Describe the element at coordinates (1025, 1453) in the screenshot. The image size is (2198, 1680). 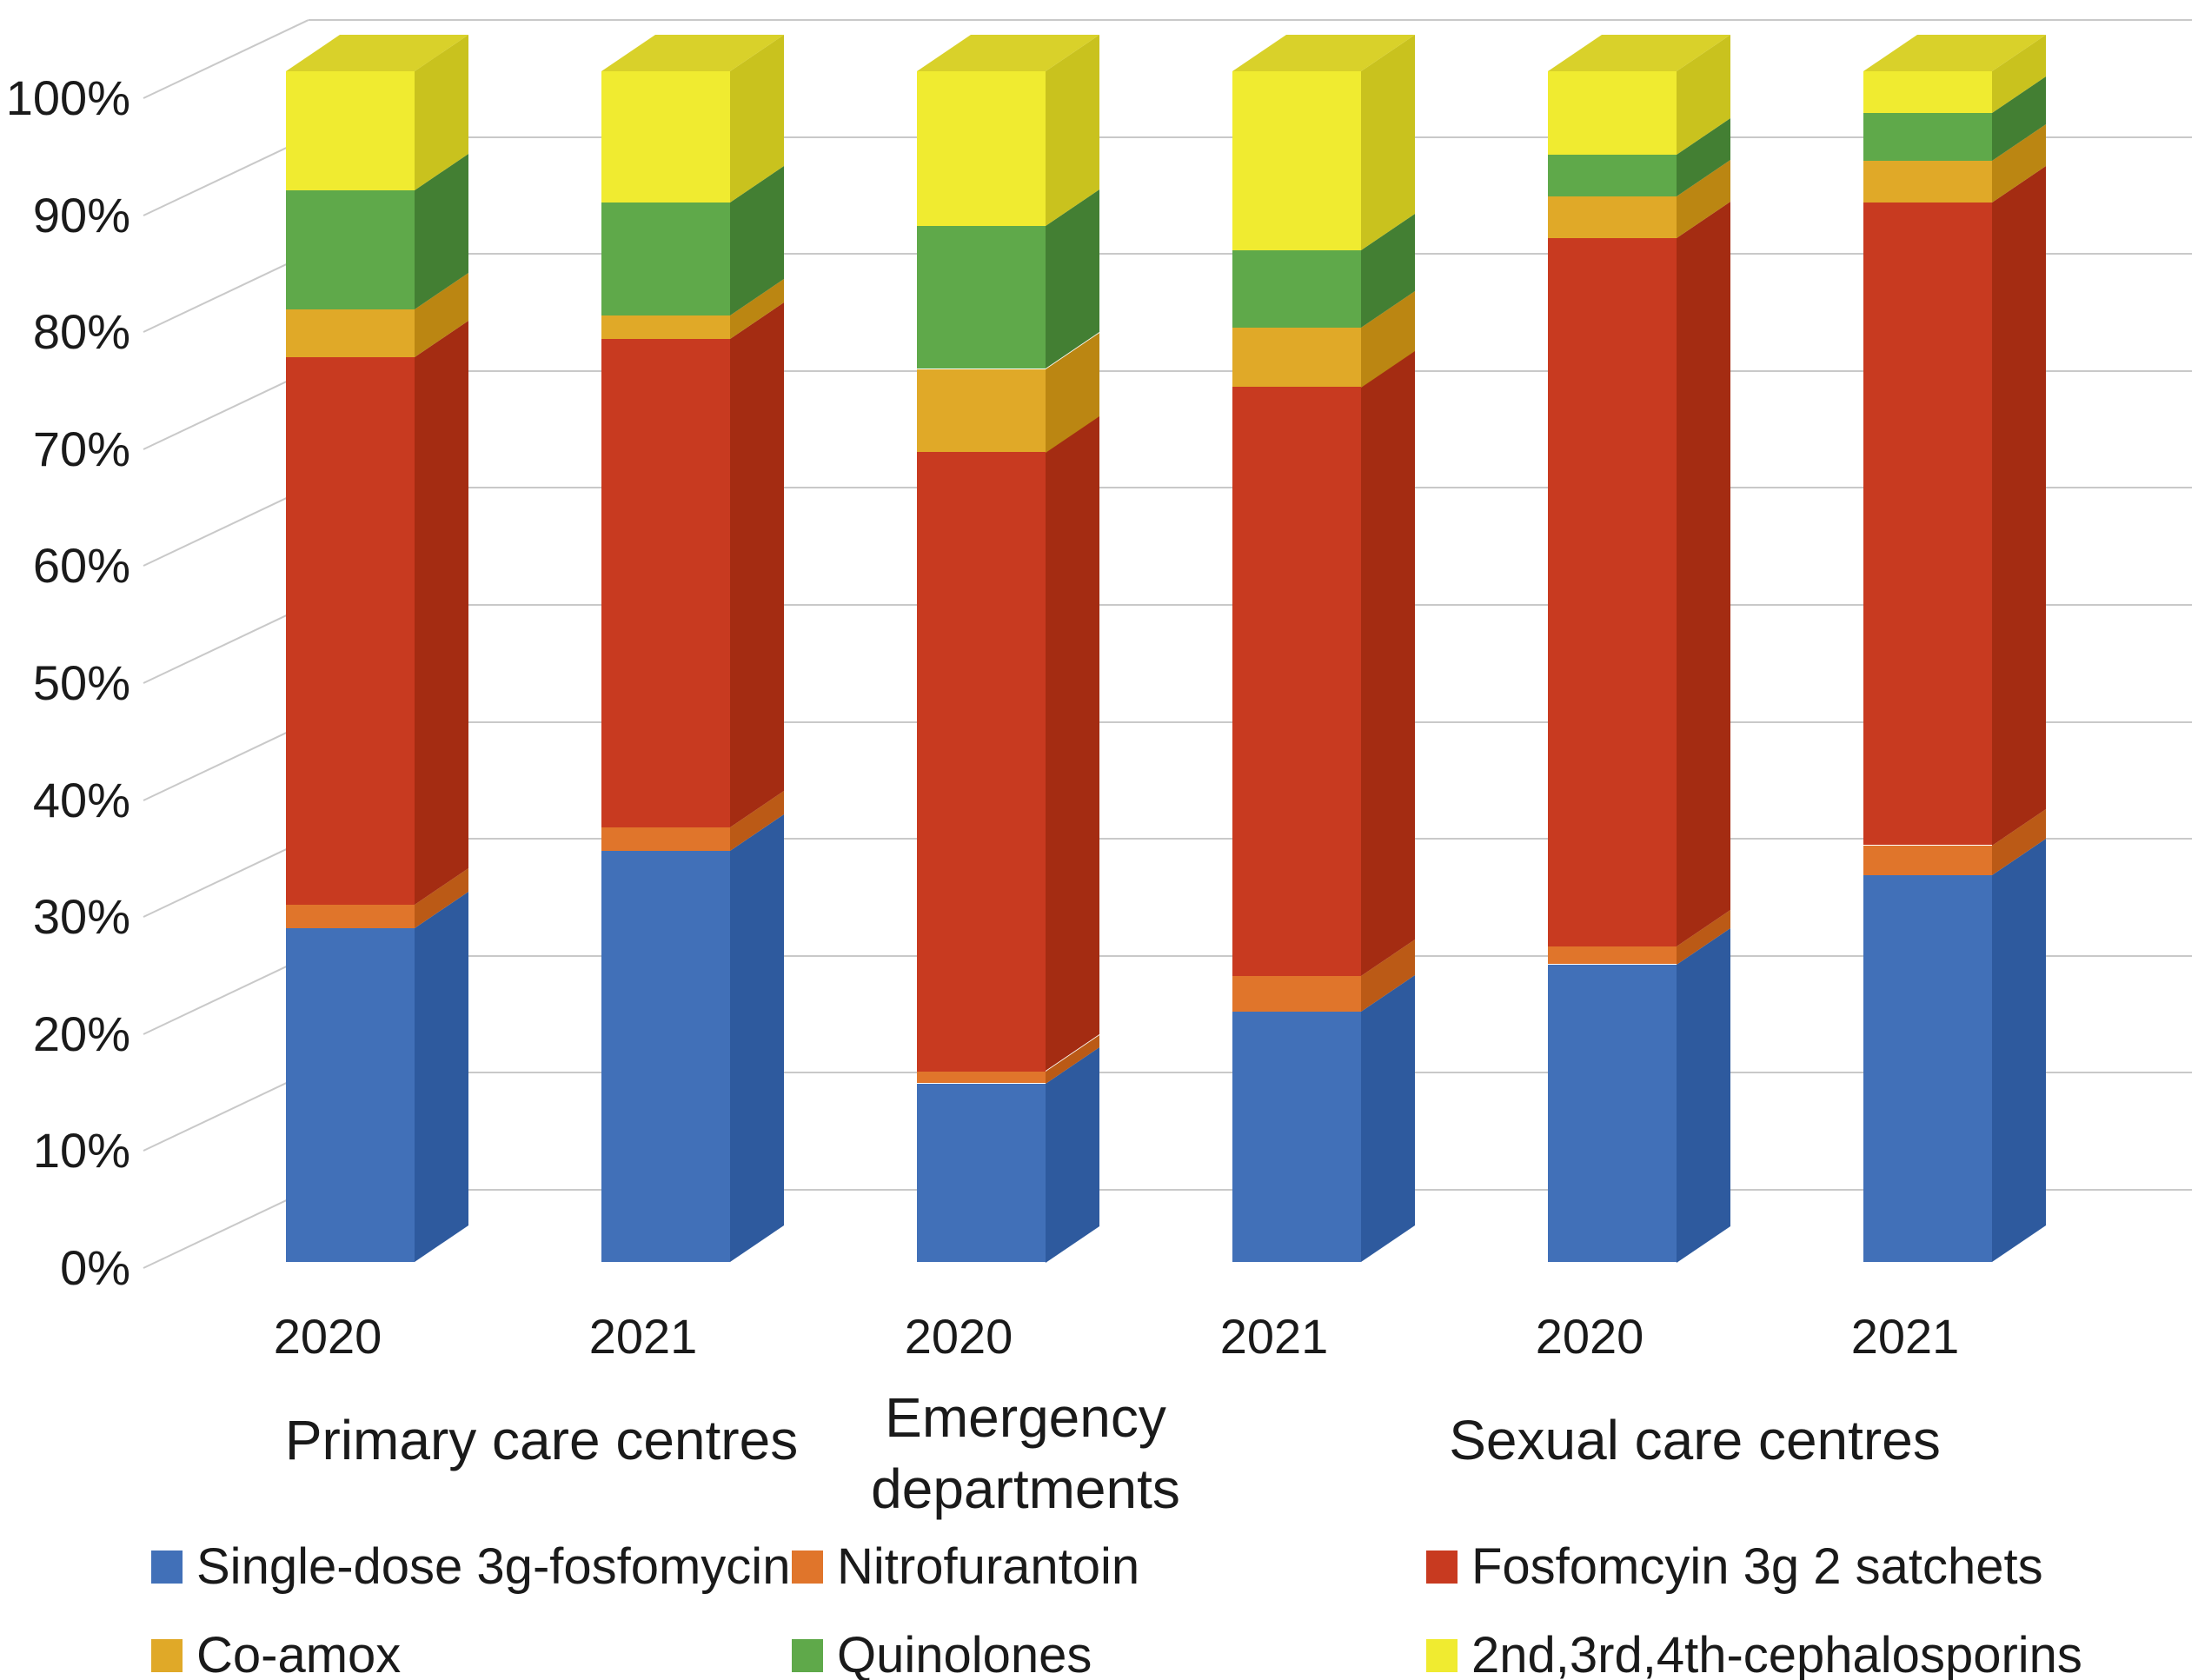
I see `category-group-label: Emergency departments` at that location.